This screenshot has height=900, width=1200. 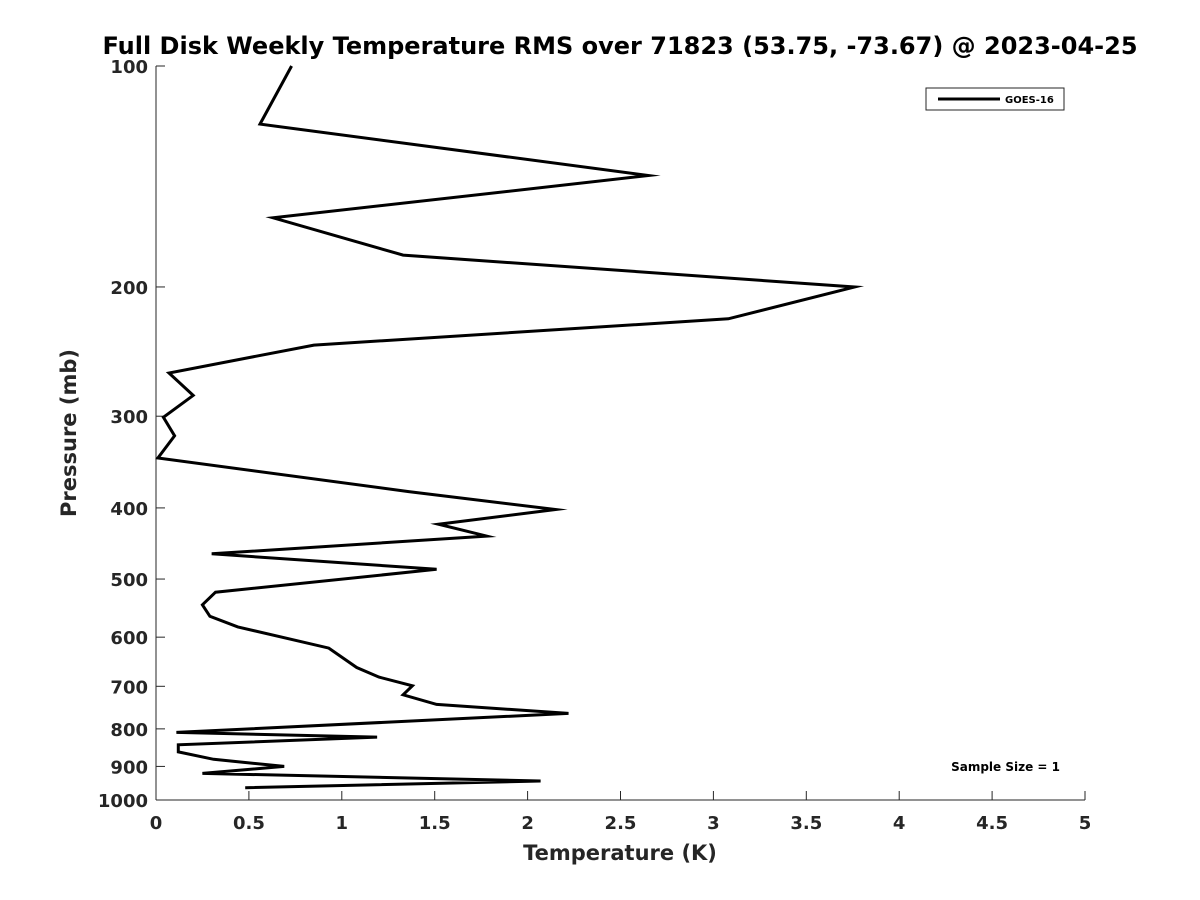 I want to click on x-axis: 0 0.5 1 1.5 2 2.5 3 3.5 4 4.5 5, so click(x=621, y=812).